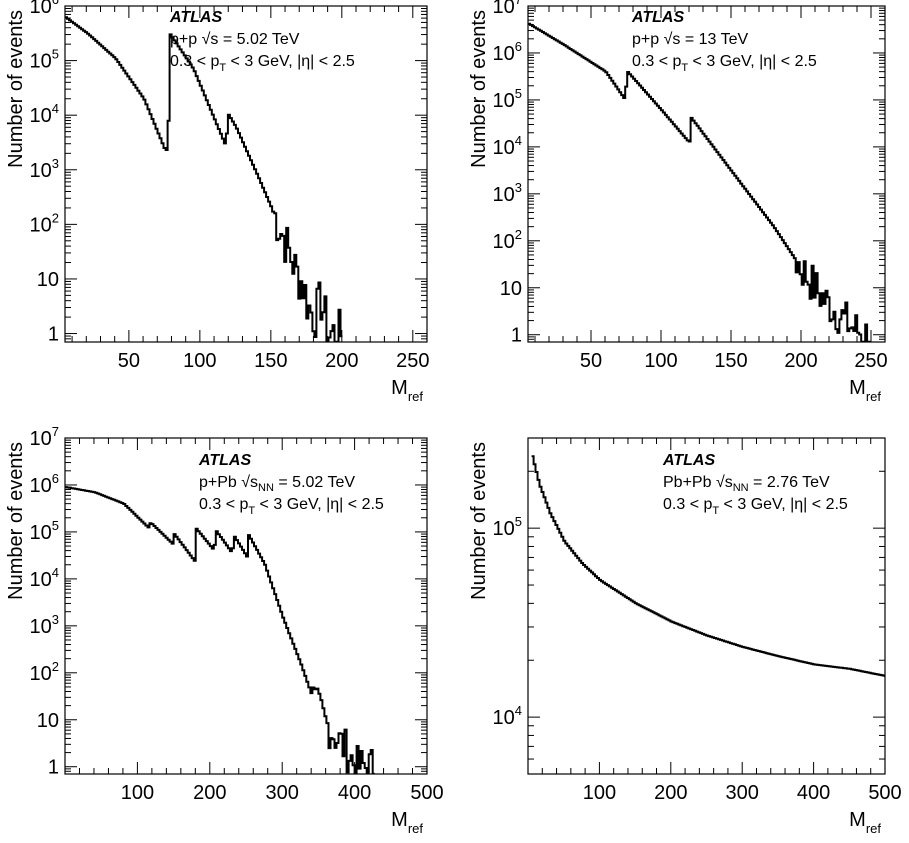 The width and height of the screenshot is (909, 843). Describe the element at coordinates (277, 484) in the screenshot. I see `collision-label: p+Pb √sNN = 5.02 TeV` at that location.